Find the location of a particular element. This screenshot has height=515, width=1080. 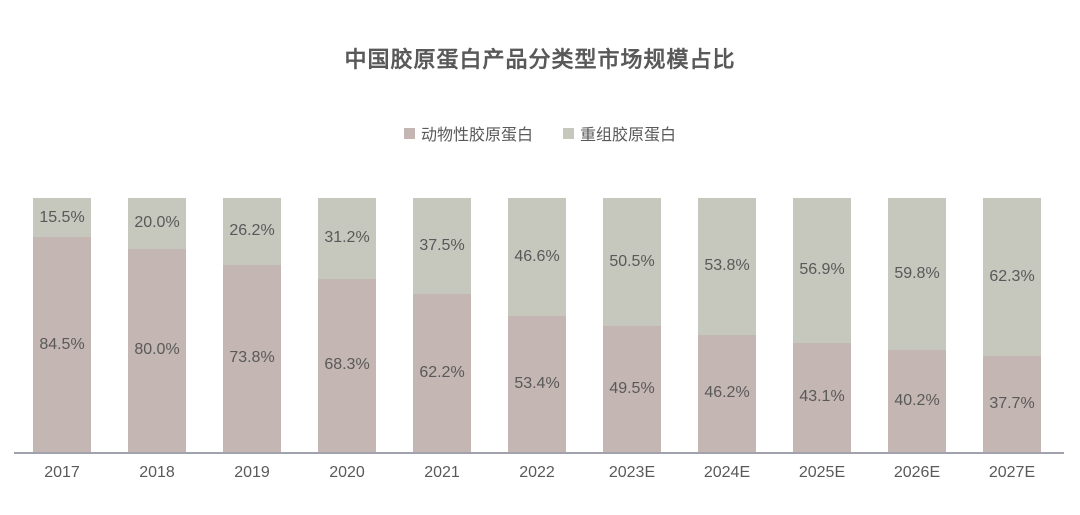

legend-item-0: 动物性胶原蛋白 is located at coordinates (468, 133).